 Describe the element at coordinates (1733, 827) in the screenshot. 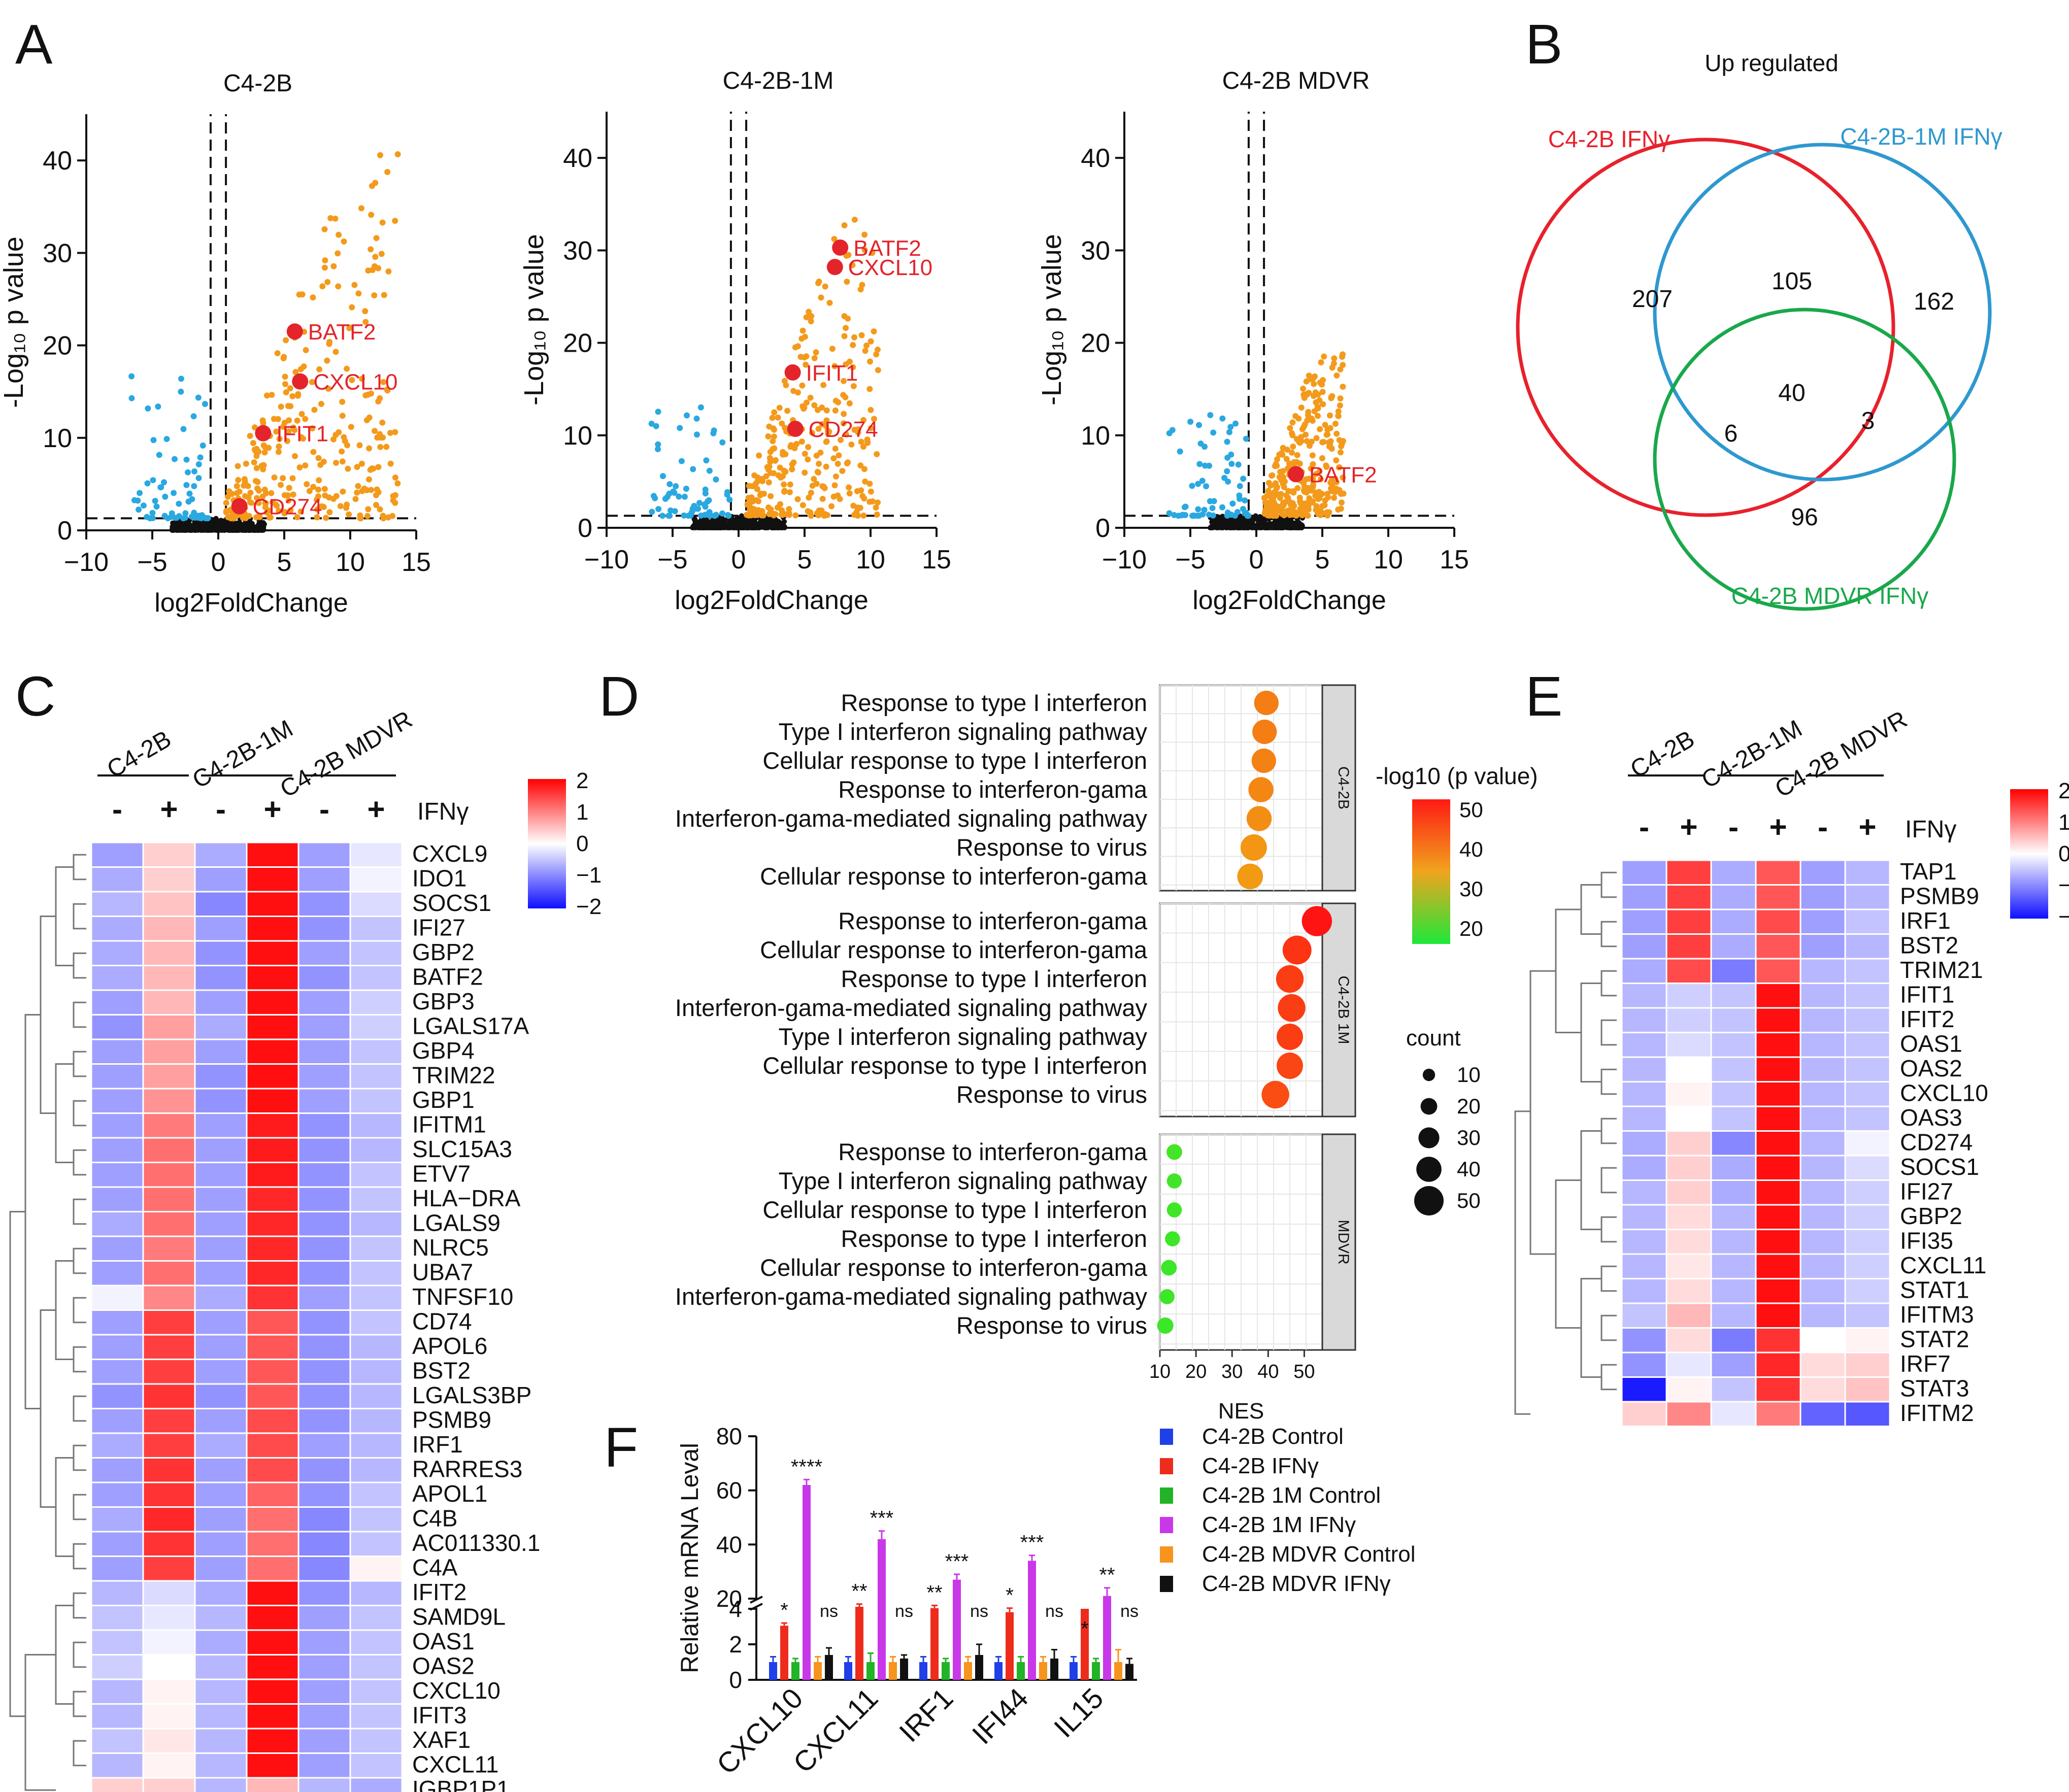

I see `treatment-sign: -` at that location.